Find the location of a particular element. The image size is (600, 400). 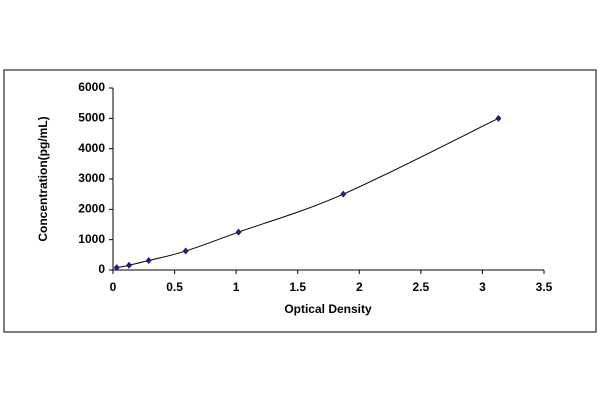

y-tick-label: 6000 is located at coordinates (91, 87).